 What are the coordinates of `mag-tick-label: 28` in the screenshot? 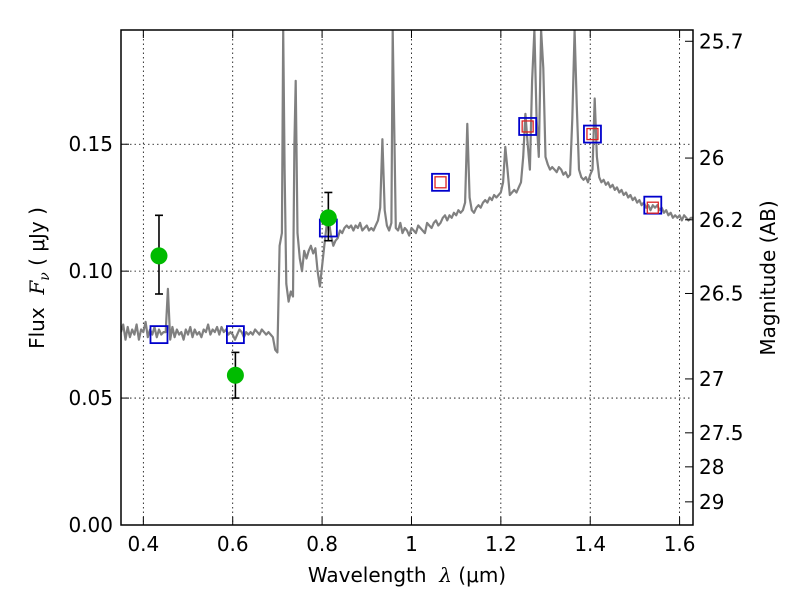 It's located at (711, 467).